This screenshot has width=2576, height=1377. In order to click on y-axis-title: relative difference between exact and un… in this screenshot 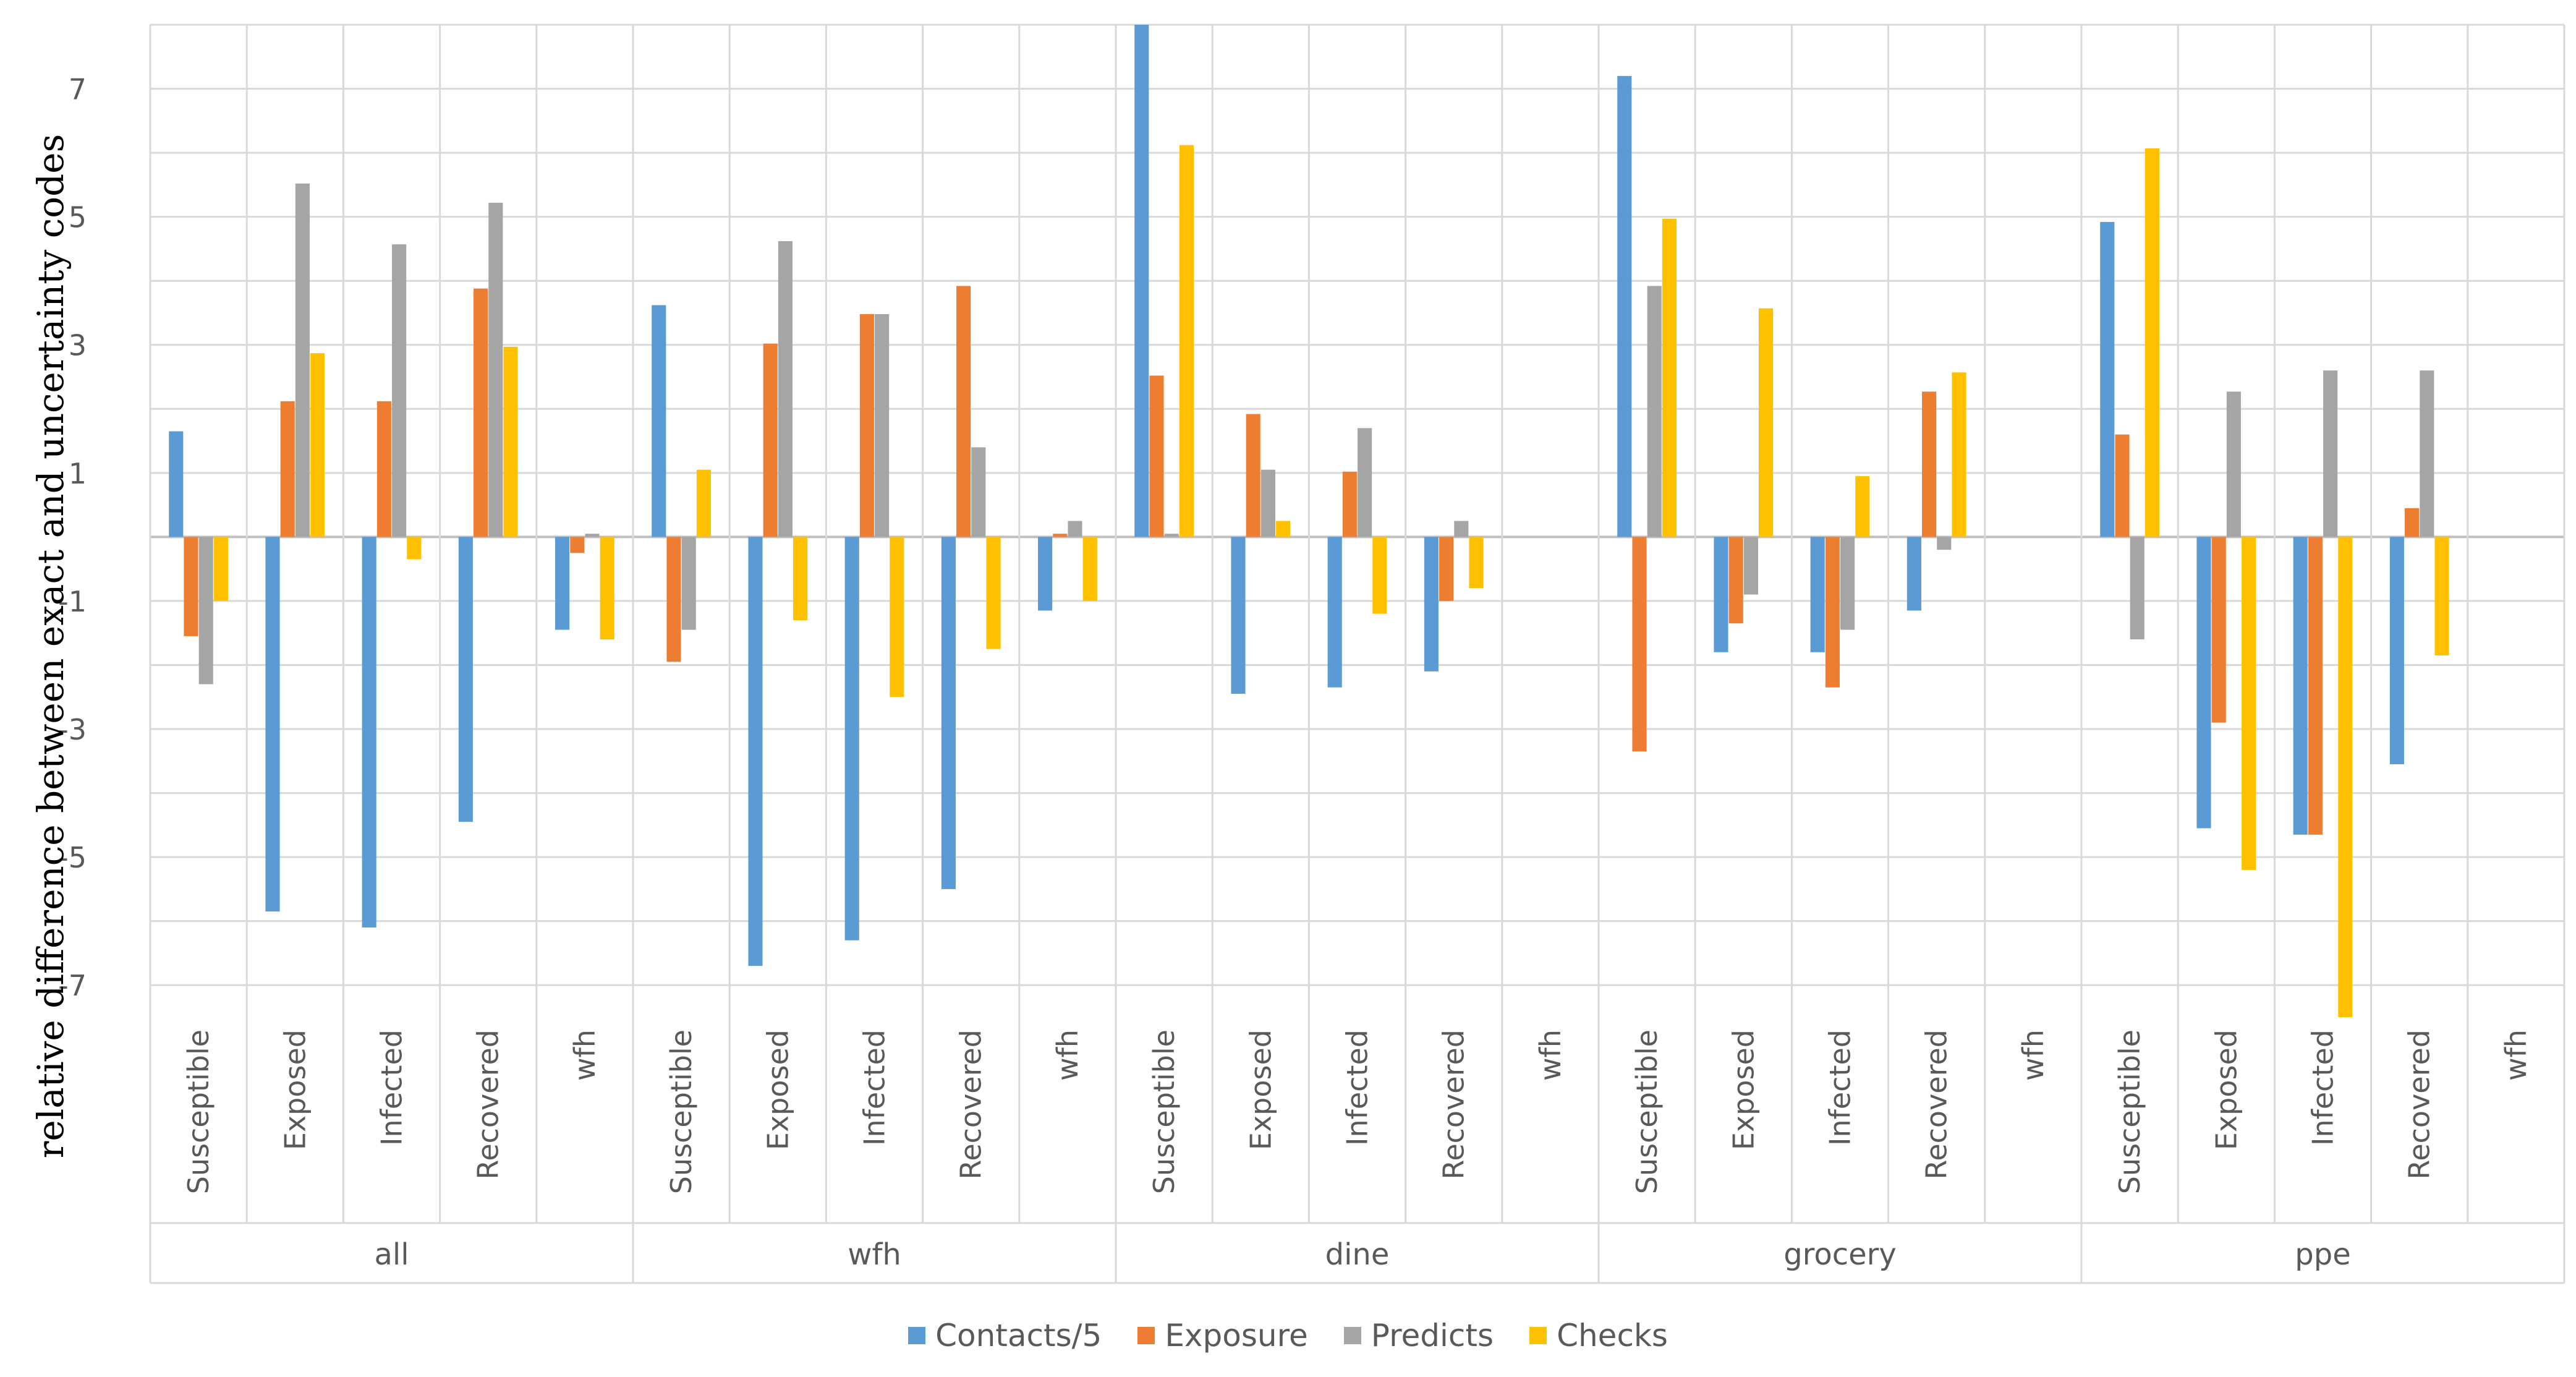, I will do `click(51, 647)`.